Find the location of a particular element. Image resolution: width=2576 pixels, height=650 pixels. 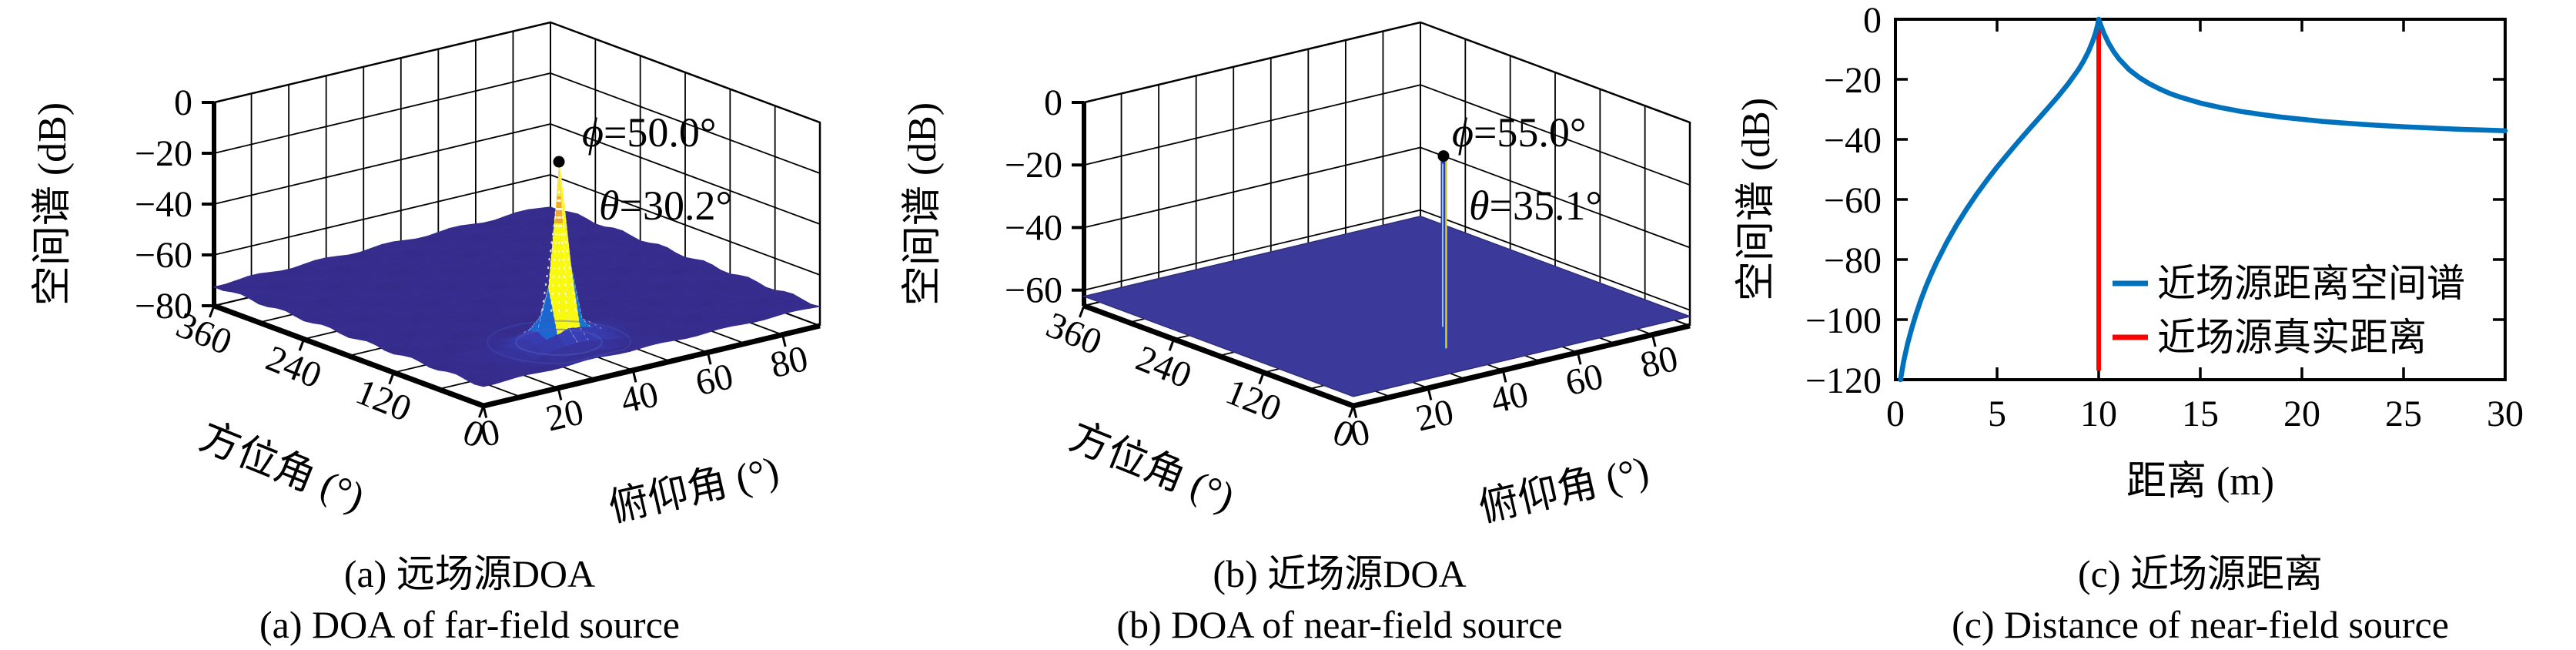

y-tick-label: −60 is located at coordinates (1853, 201).